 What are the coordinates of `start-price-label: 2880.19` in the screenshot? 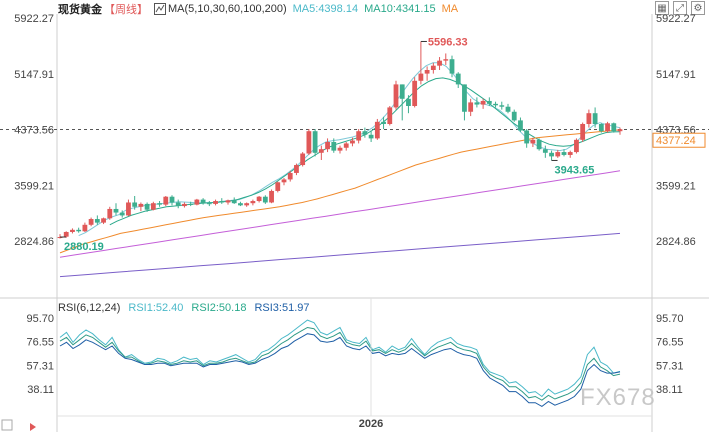 It's located at (84, 247).